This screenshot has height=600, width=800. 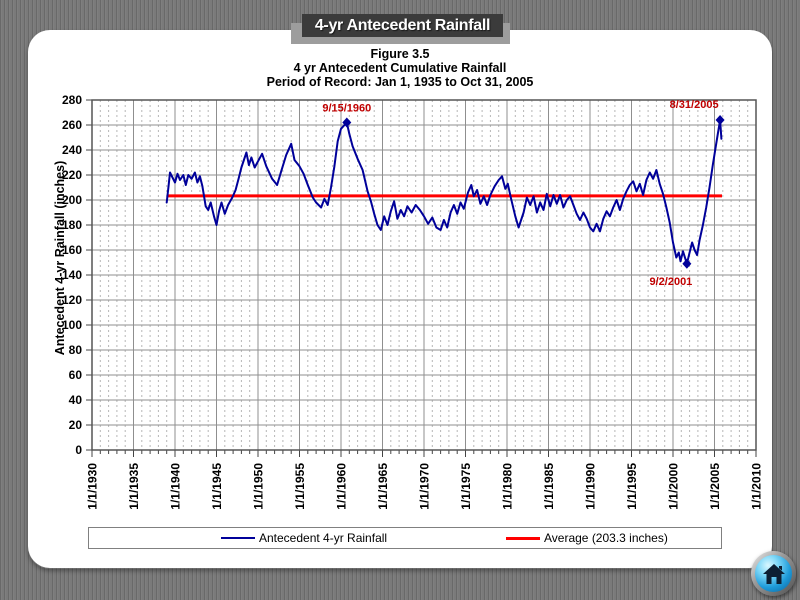 I want to click on svg-text: 120, so click(x=72, y=300).